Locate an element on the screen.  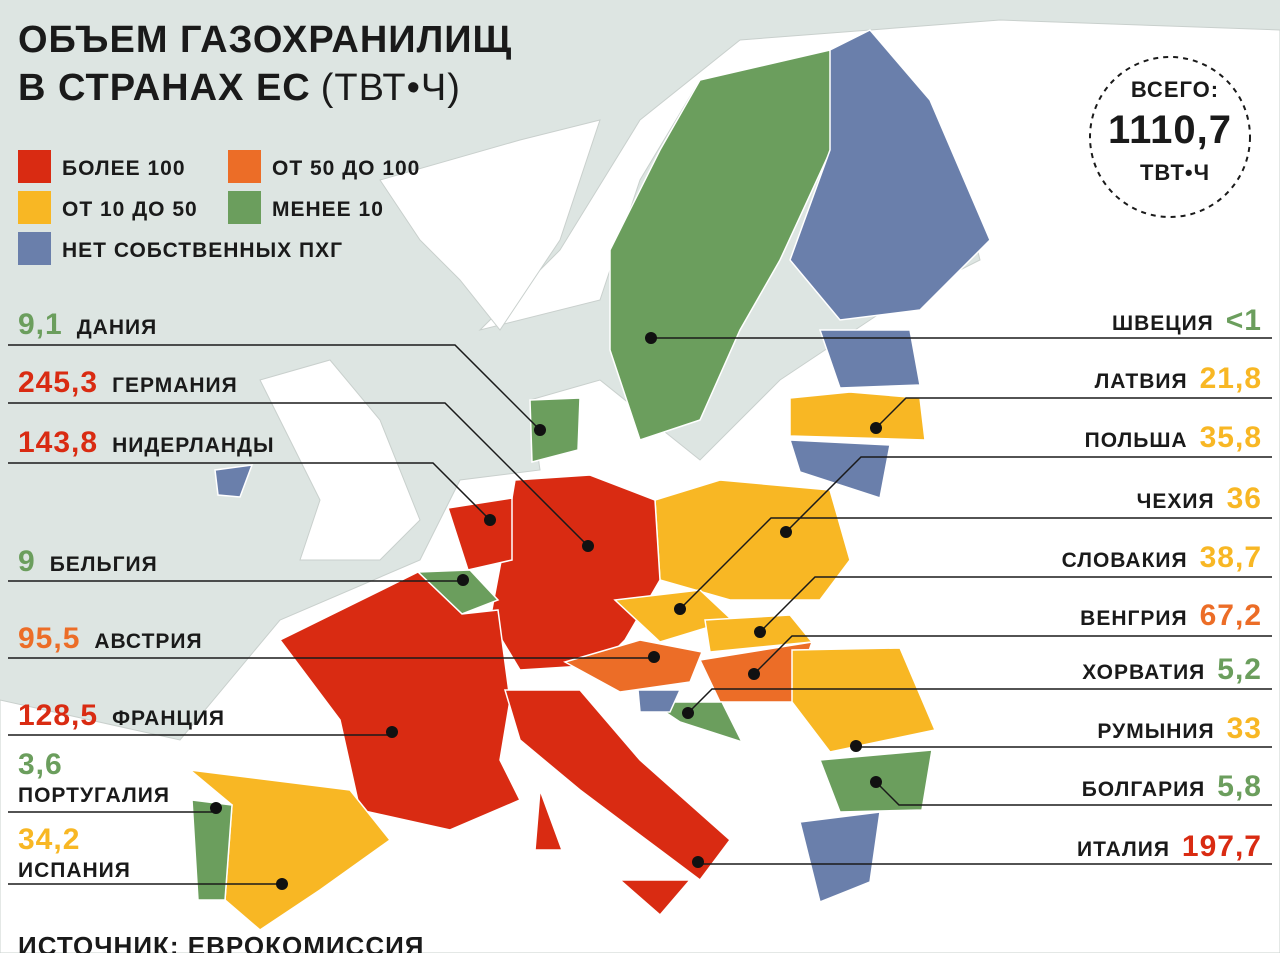
greece is located at coordinates (840, 857).